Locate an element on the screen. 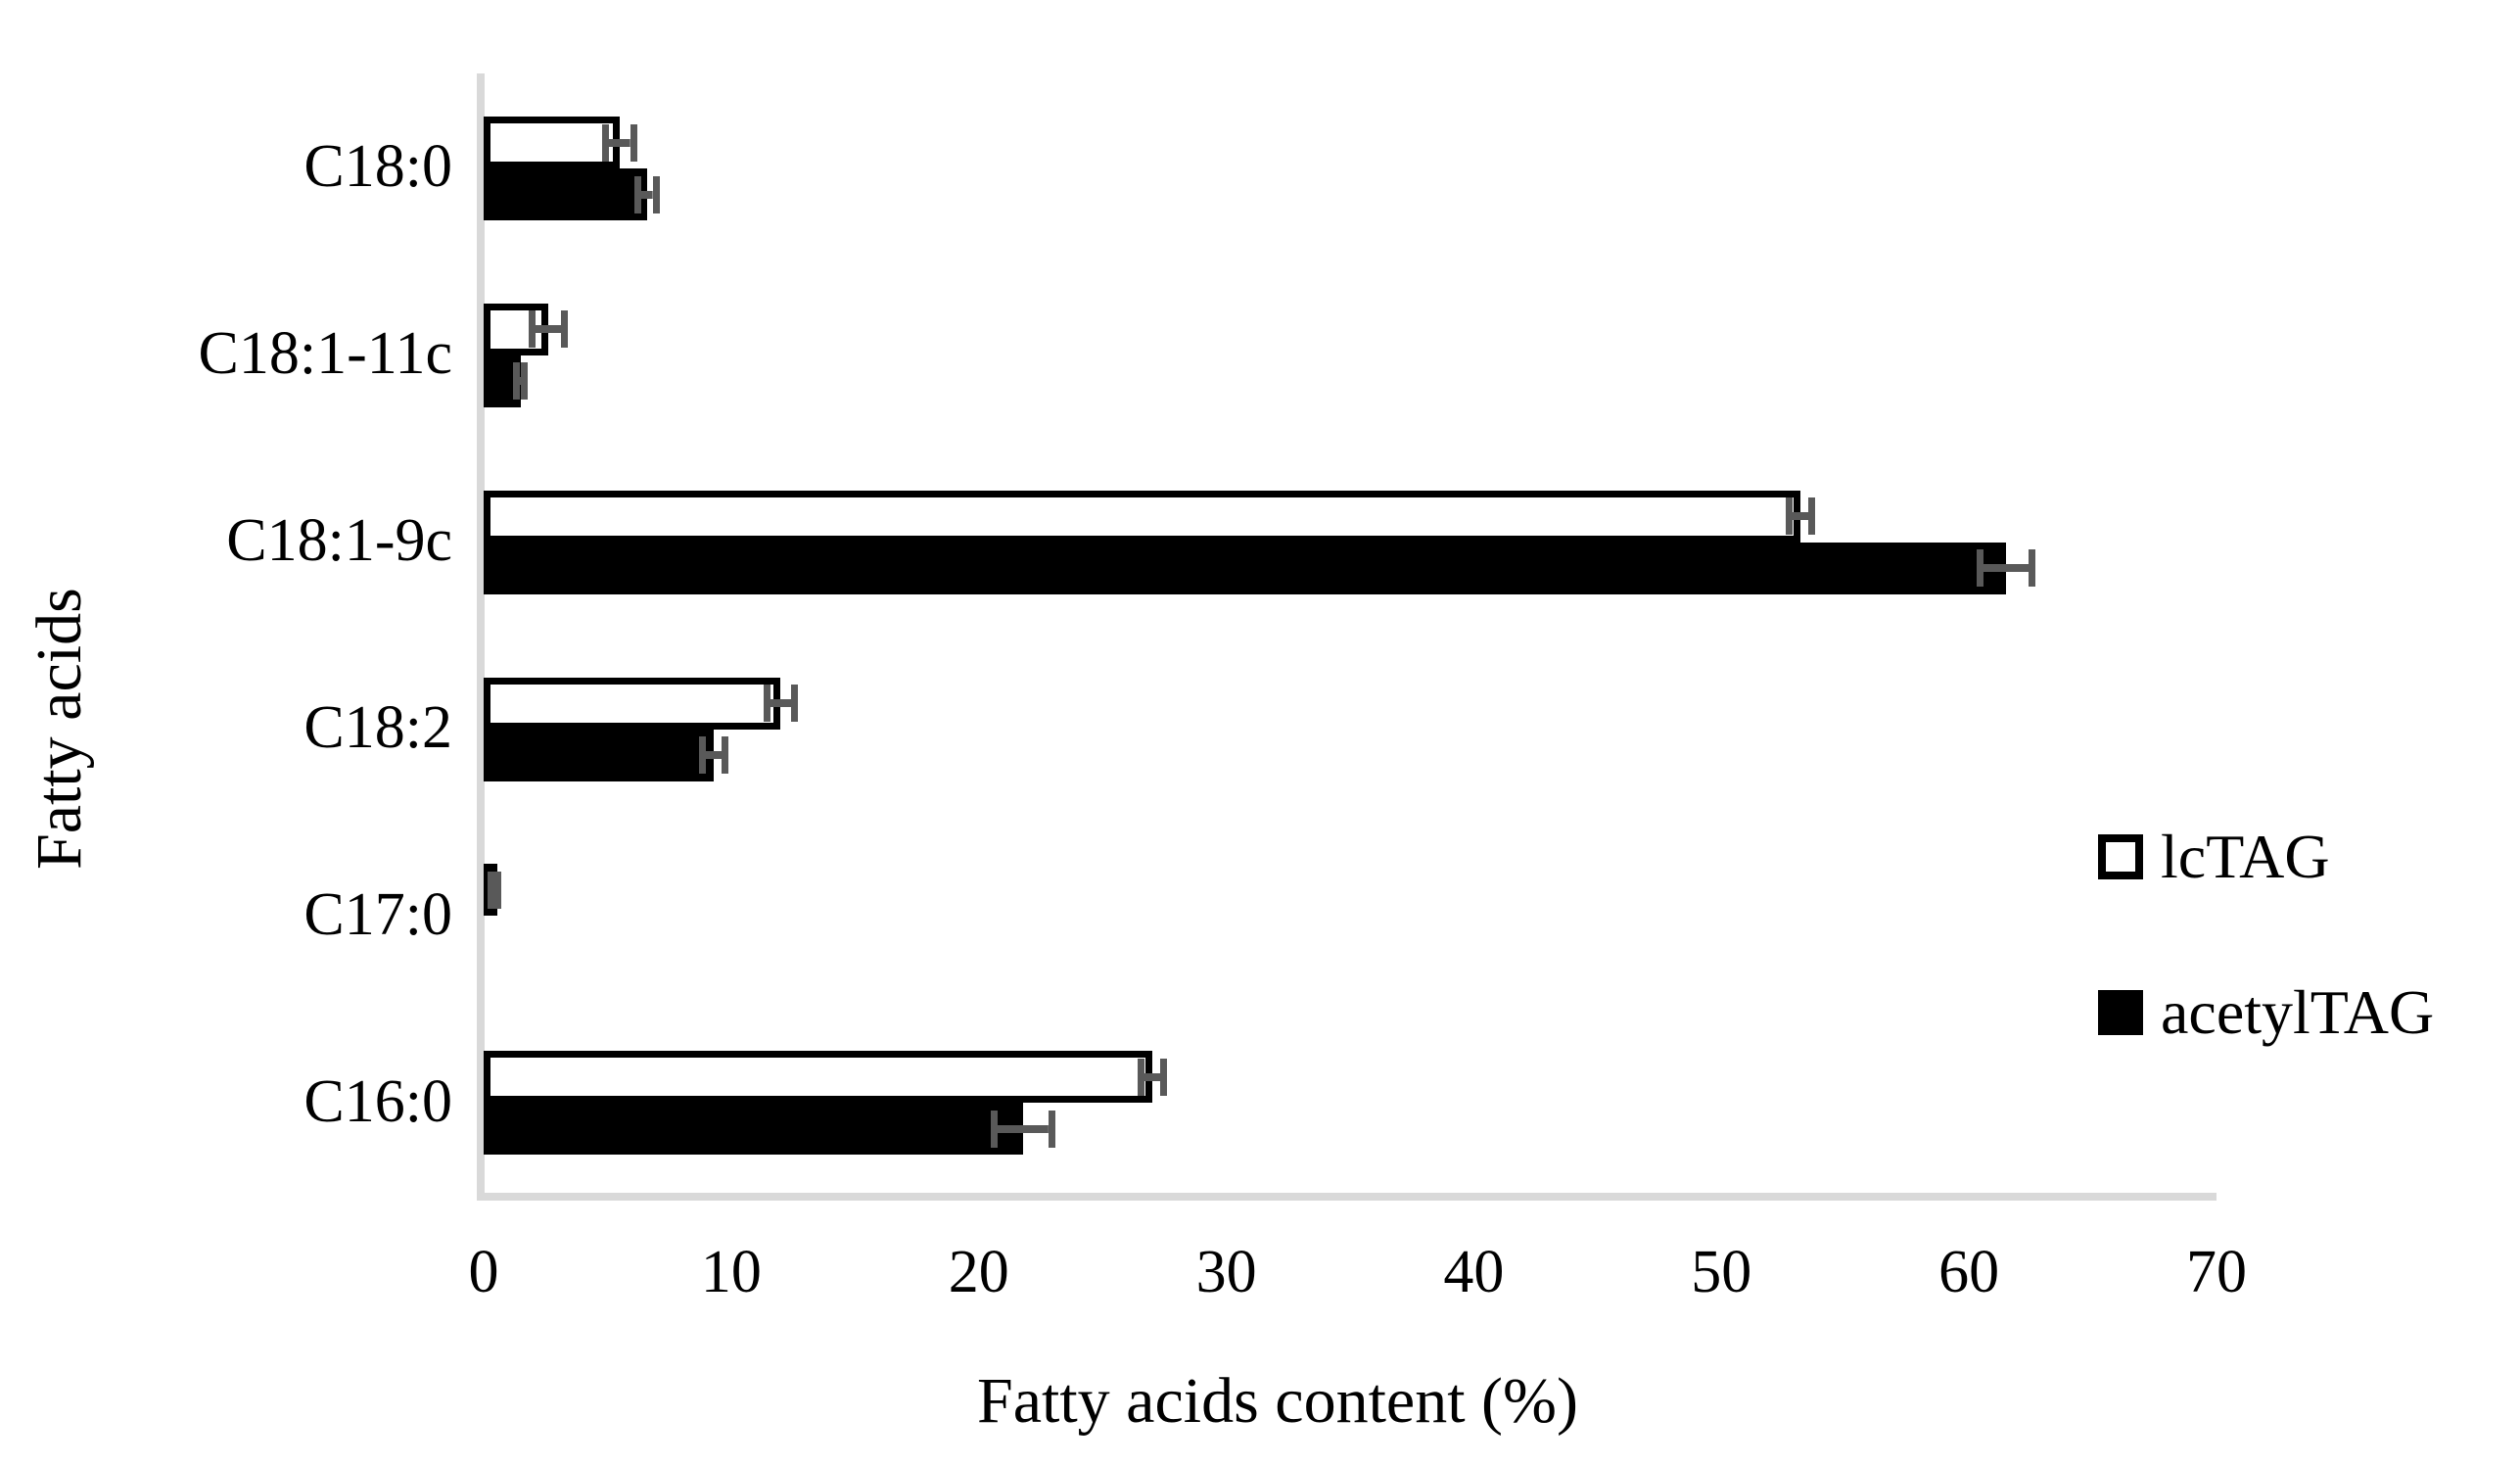 This screenshot has height=1466, width=2520. legend: lcTAG acetylTAG is located at coordinates (2266, 935).